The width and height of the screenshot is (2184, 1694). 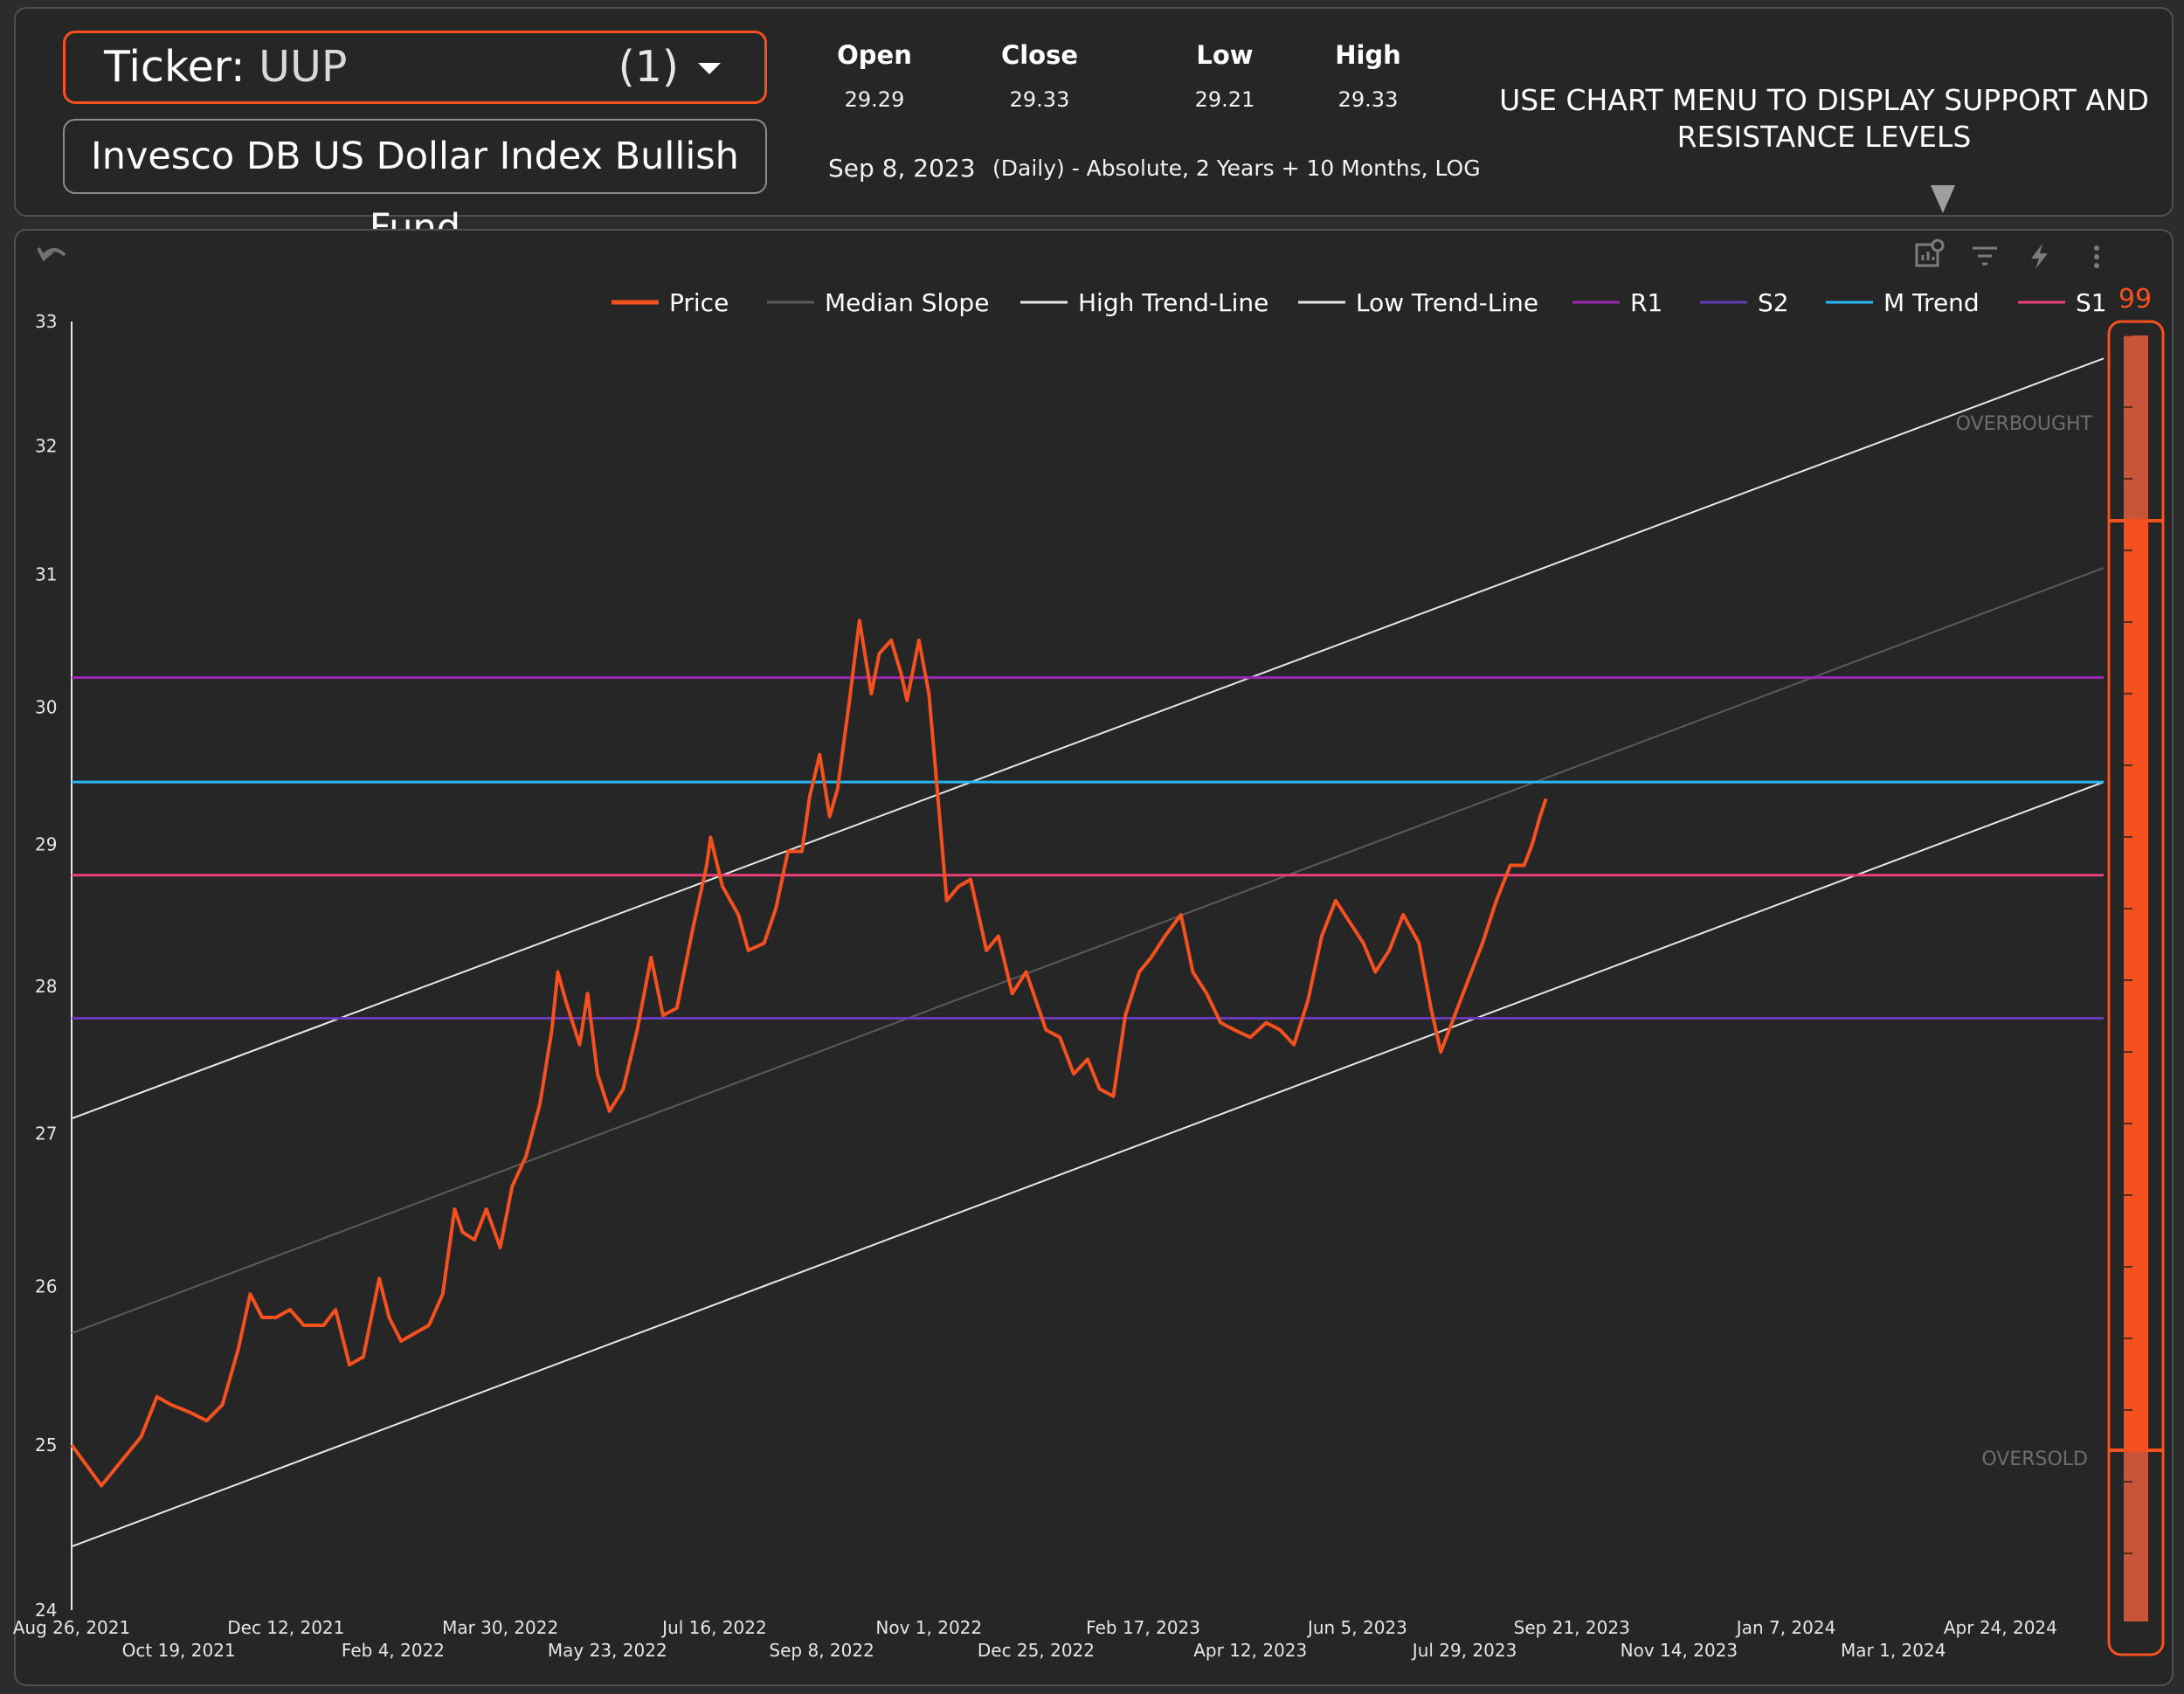 I want to click on y-tick-label: 28, so click(x=46, y=987).